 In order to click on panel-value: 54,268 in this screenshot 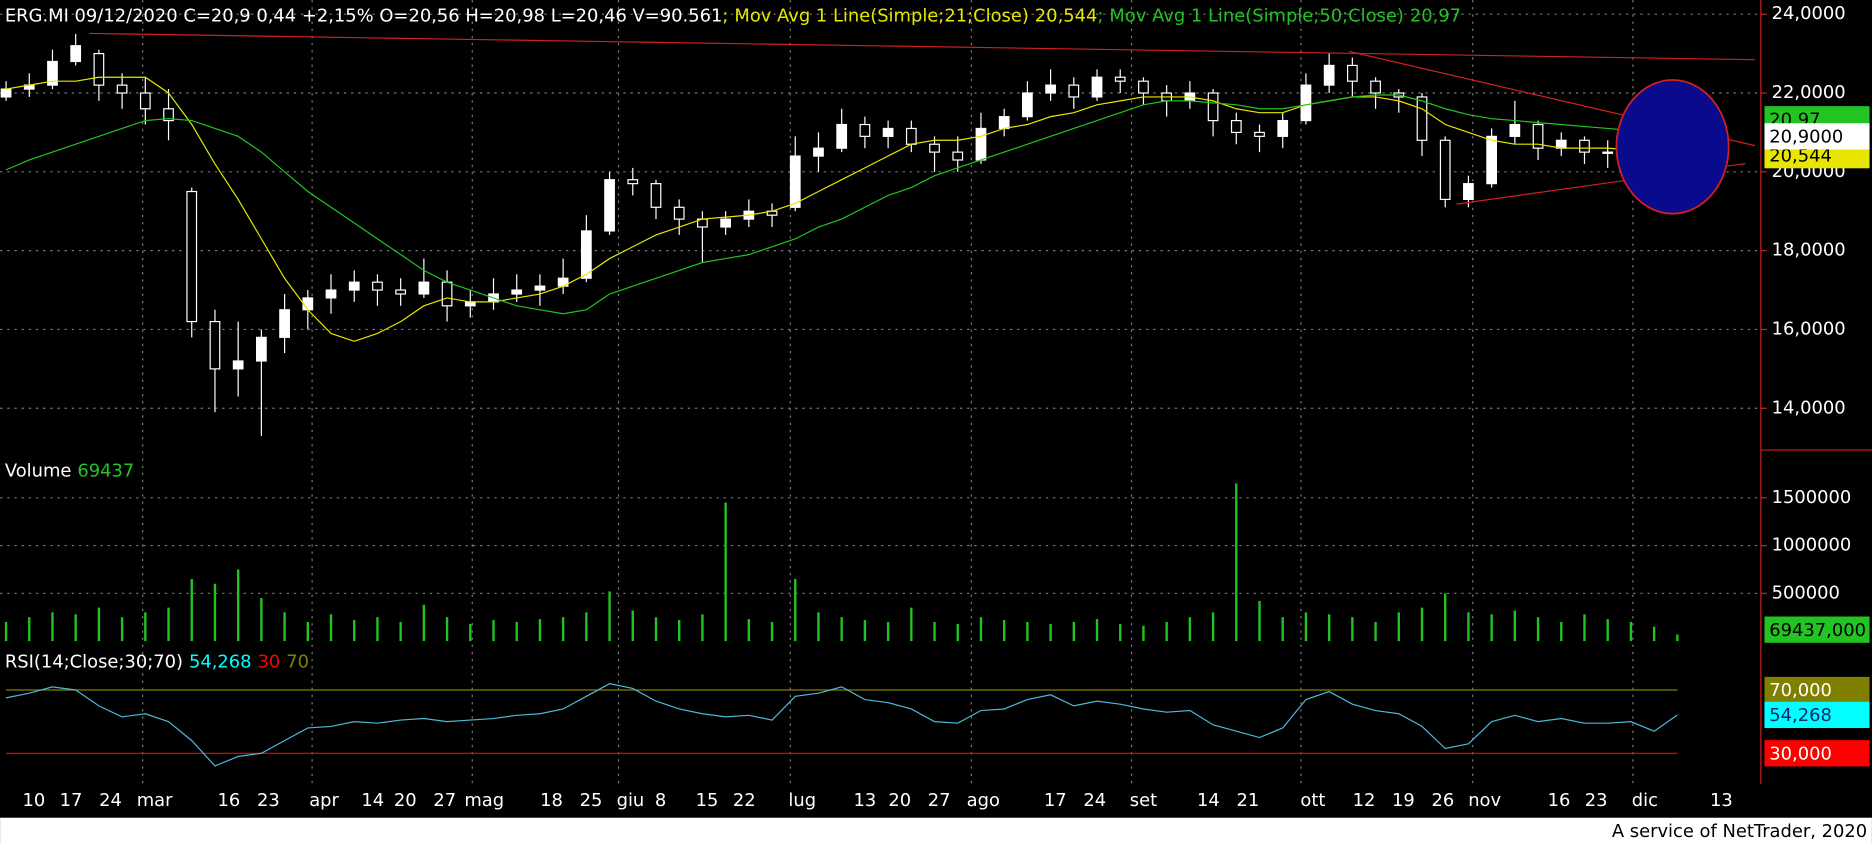, I will do `click(220, 662)`.